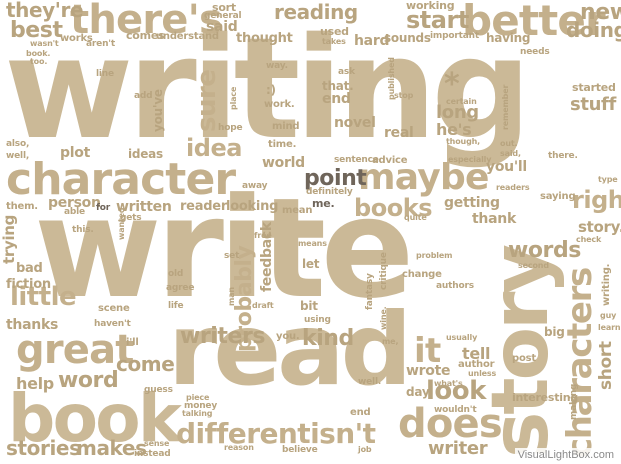 This screenshot has height=464, width=621. What do you see at coordinates (508, 38) in the screenshot?
I see `word-having: having` at bounding box center [508, 38].